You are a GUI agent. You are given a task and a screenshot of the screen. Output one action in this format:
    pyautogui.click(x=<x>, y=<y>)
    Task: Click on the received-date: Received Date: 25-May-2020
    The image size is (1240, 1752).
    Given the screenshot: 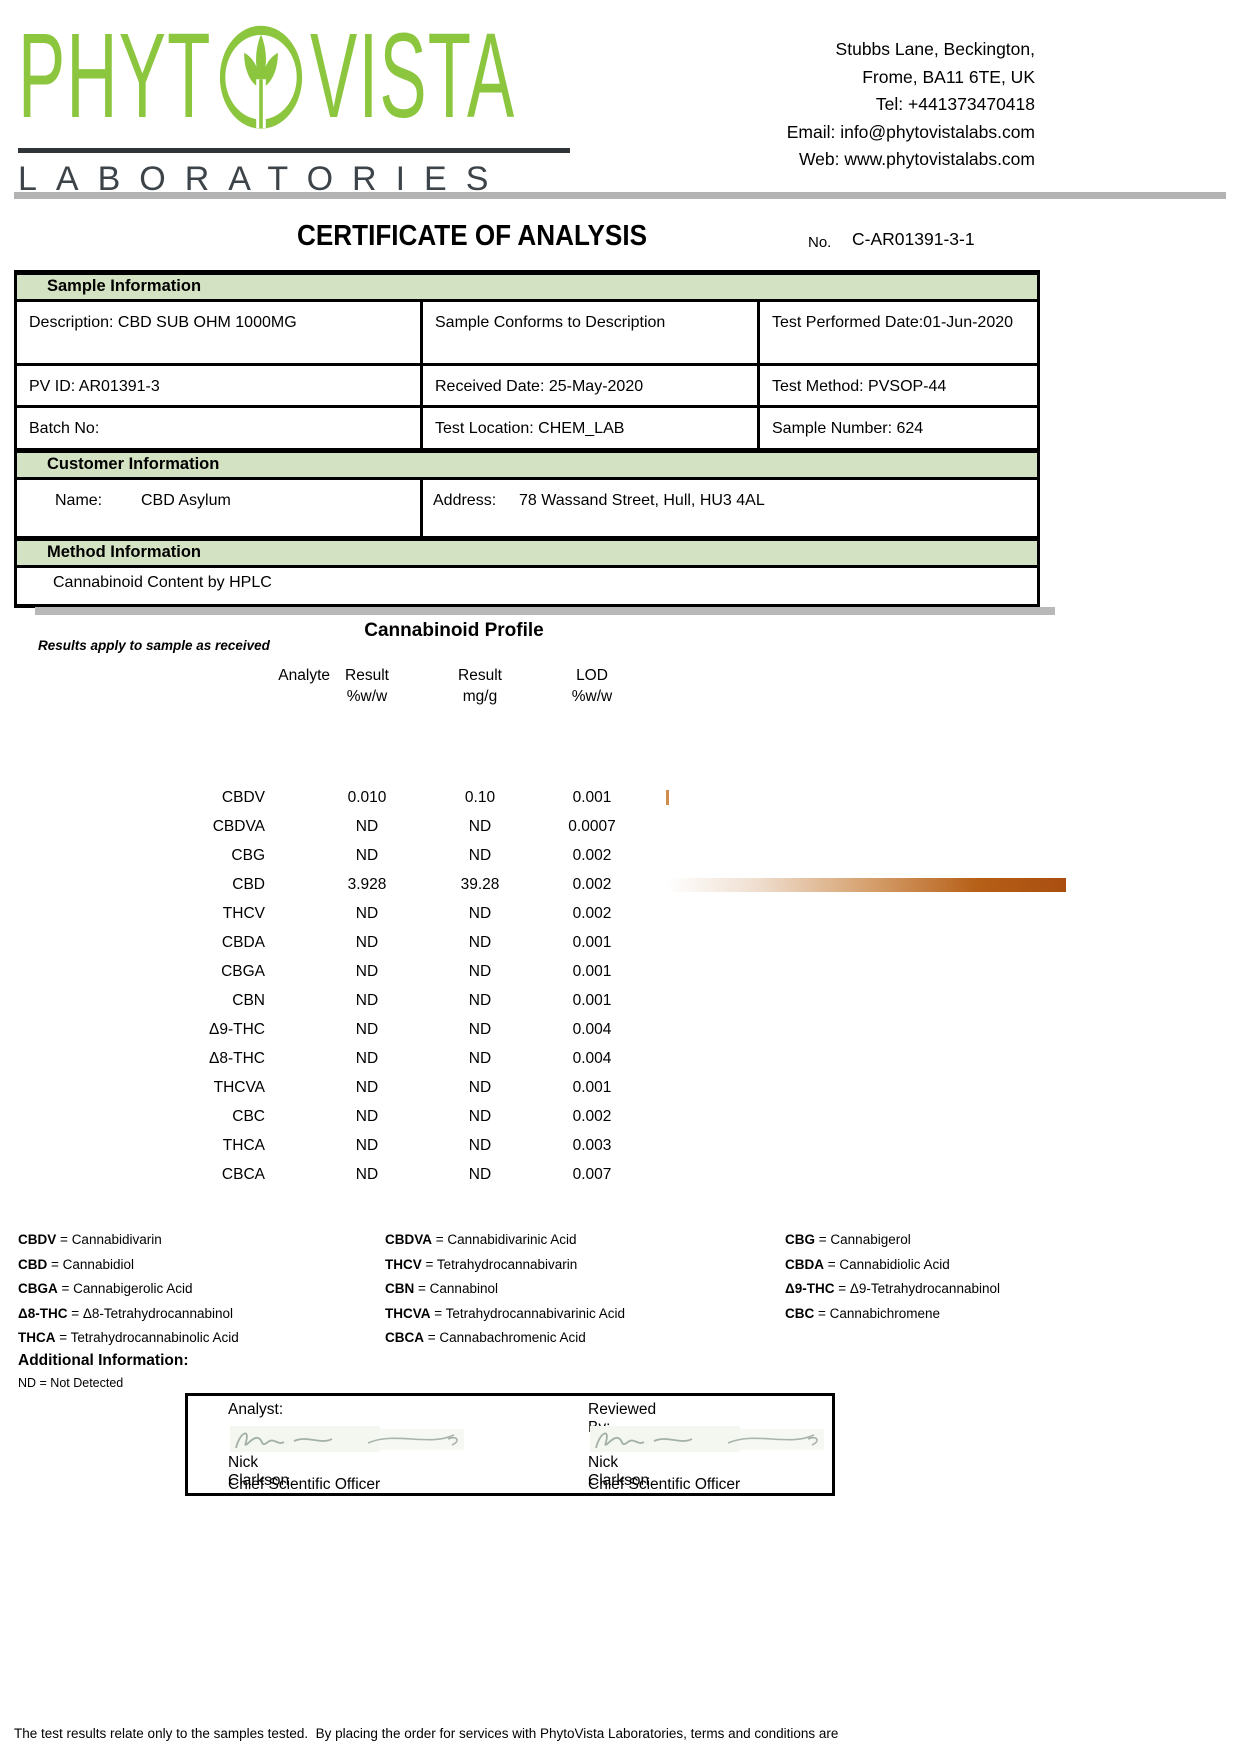 What is the action you would take?
    pyautogui.click(x=588, y=387)
    